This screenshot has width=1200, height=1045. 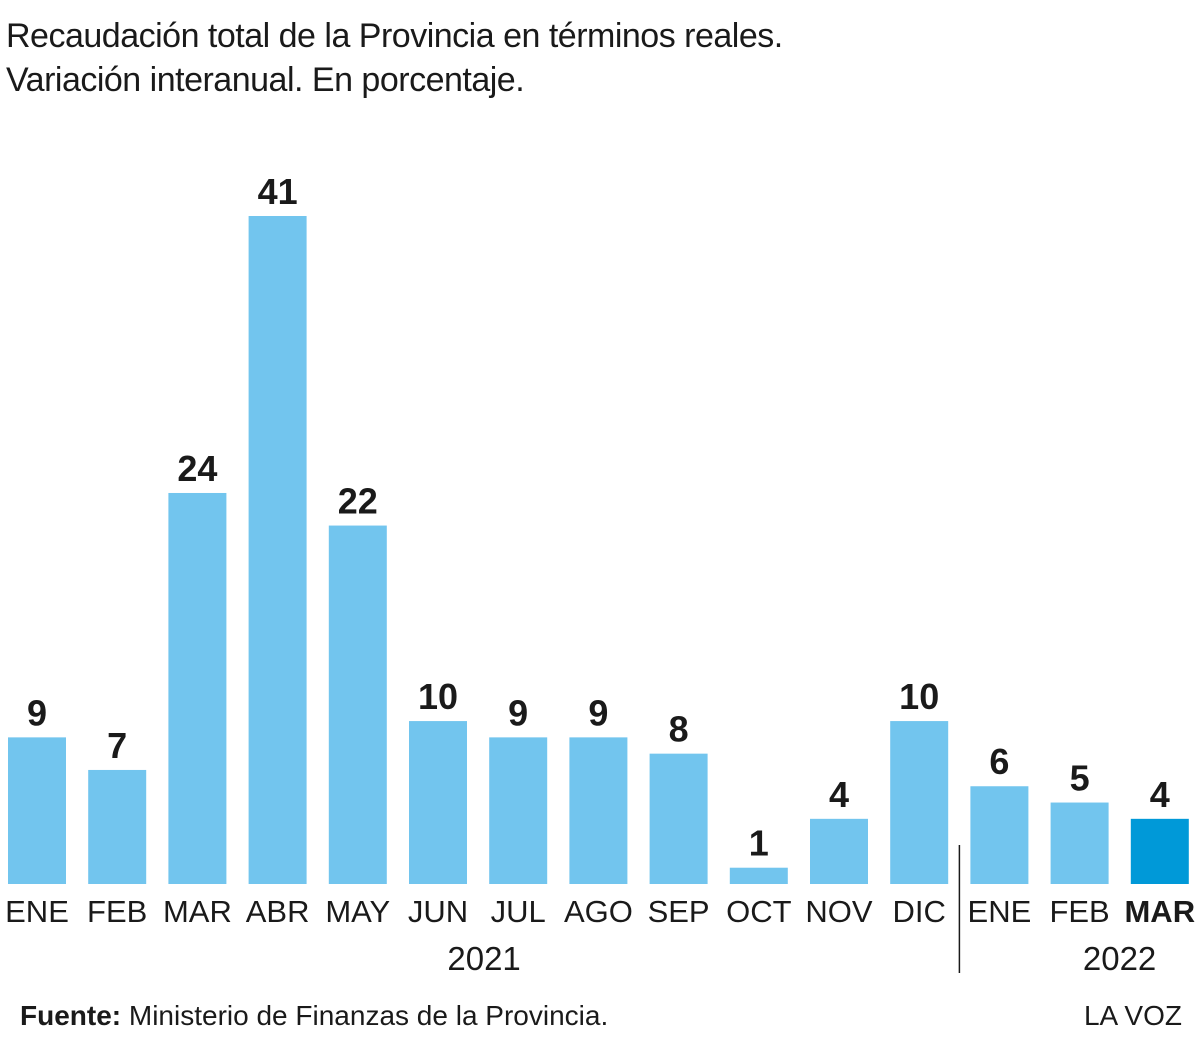 I want to click on category-label-13: ENE, so click(x=1000, y=911).